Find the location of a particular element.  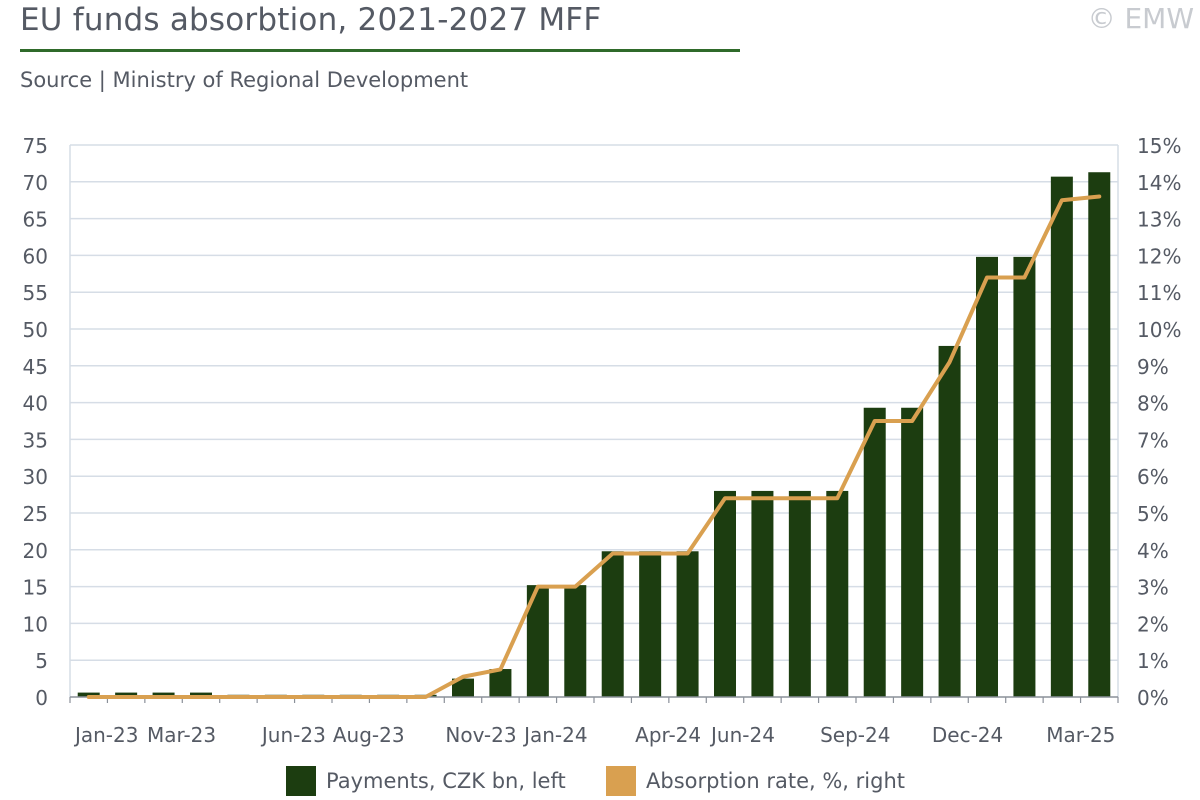

x-tick-label: Aug-23 is located at coordinates (369, 735).